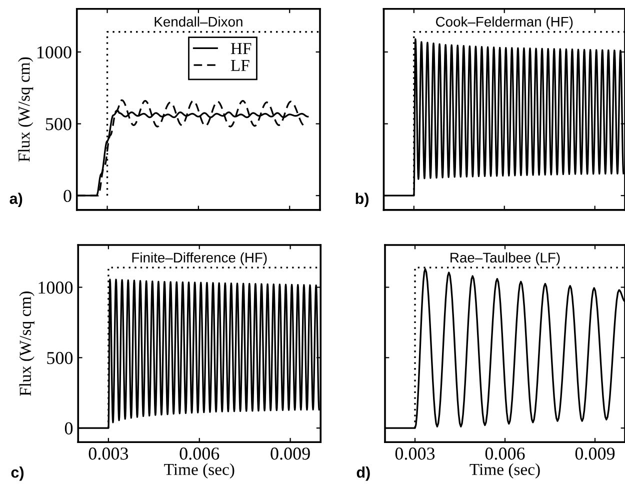 Image resolution: width=625 pixels, height=494 pixels. What do you see at coordinates (199, 259) in the screenshot?
I see `chart-title: Finite–Difference (HF)` at bounding box center [199, 259].